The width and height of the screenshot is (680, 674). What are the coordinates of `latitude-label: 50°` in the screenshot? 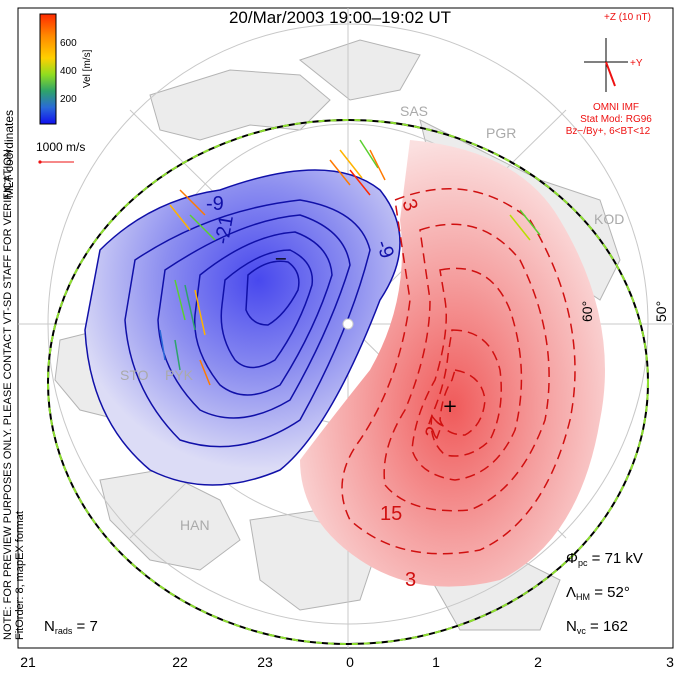 It's located at (661, 311).